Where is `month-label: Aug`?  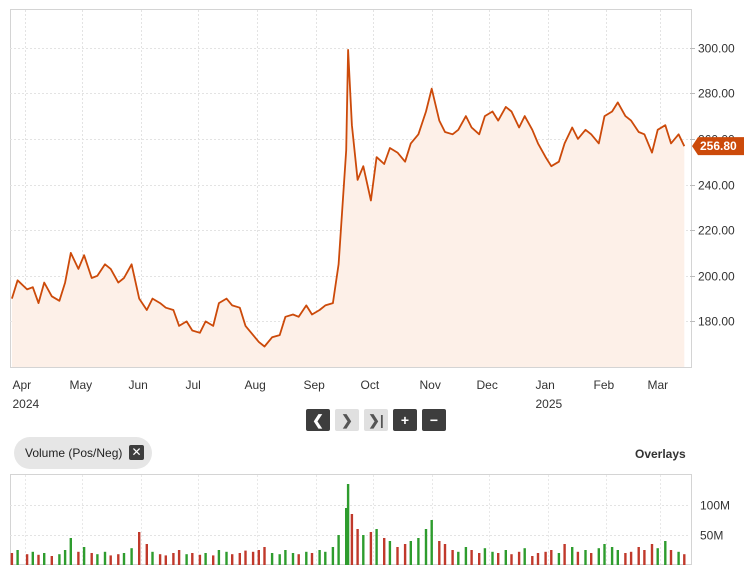
month-label: Aug is located at coordinates (255, 385).